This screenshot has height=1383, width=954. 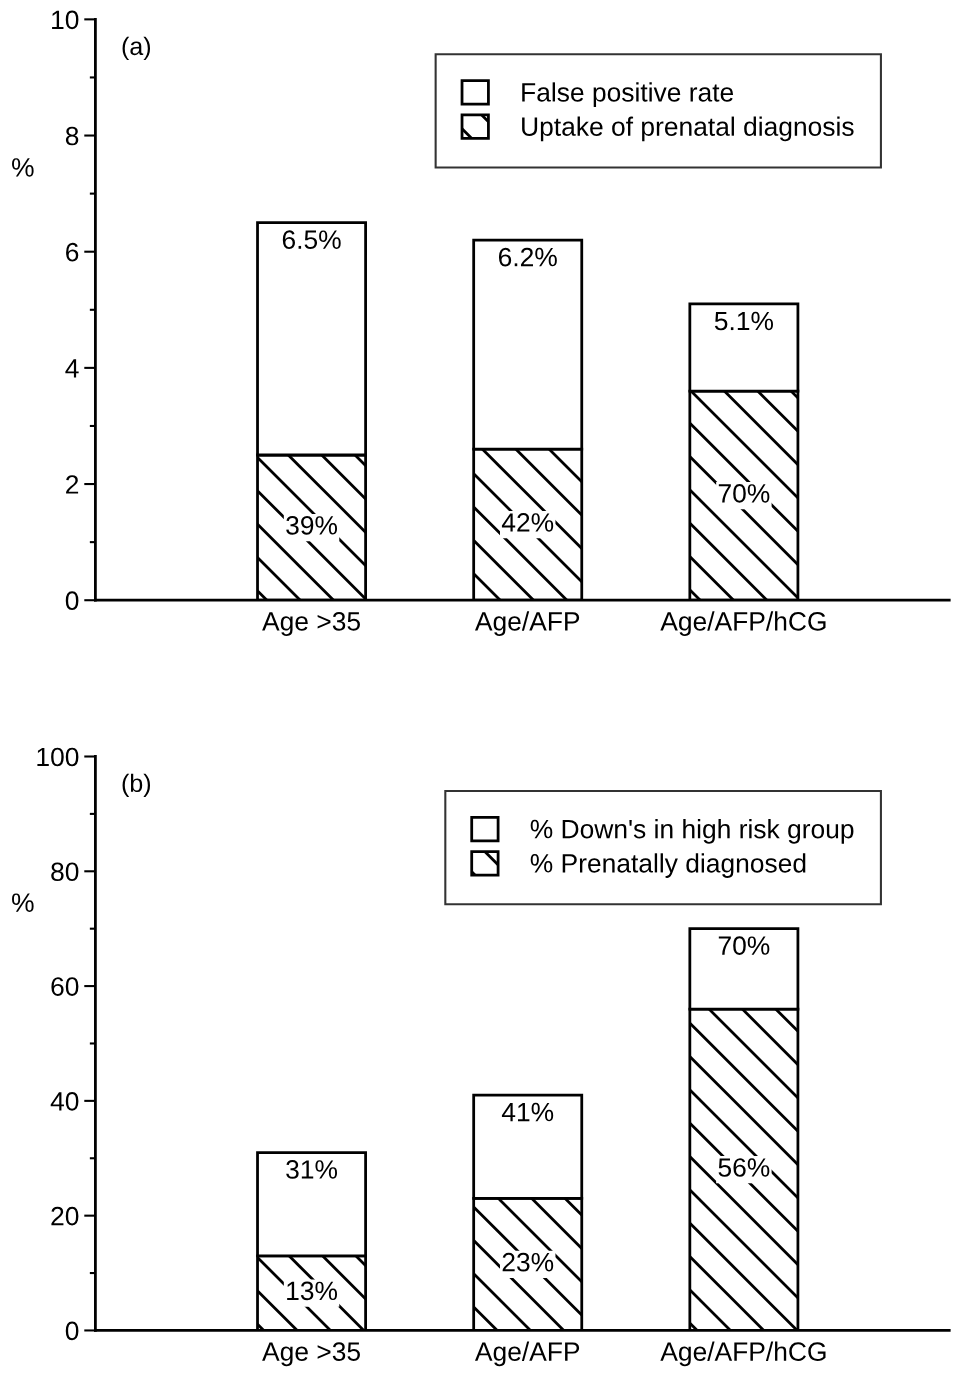 I want to click on y-tick-label: 2, so click(x=72, y=484).